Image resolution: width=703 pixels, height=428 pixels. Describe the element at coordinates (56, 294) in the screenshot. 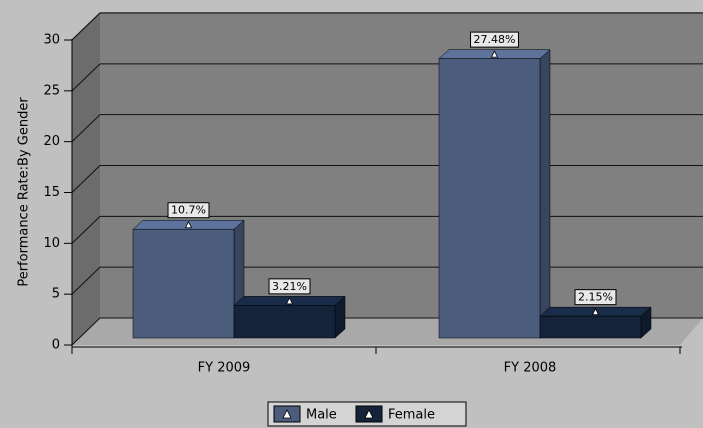

I see `y-tick-label: 5` at that location.